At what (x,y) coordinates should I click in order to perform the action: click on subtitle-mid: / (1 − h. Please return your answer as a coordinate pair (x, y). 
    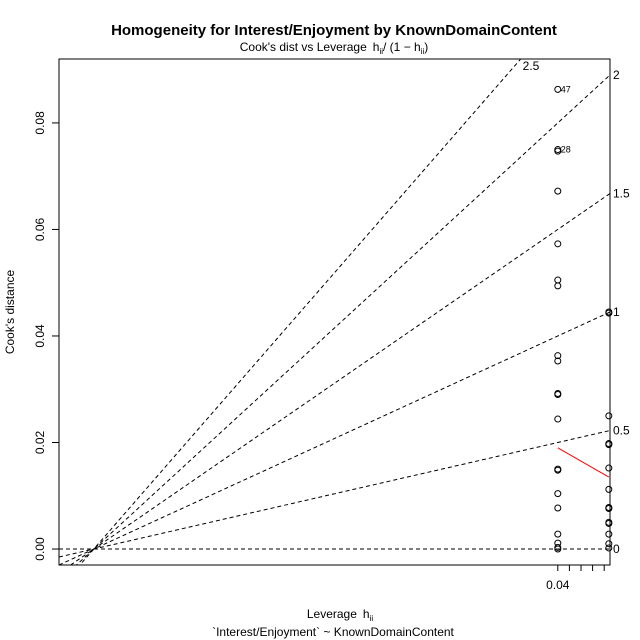
    Looking at the image, I should click on (402, 47).